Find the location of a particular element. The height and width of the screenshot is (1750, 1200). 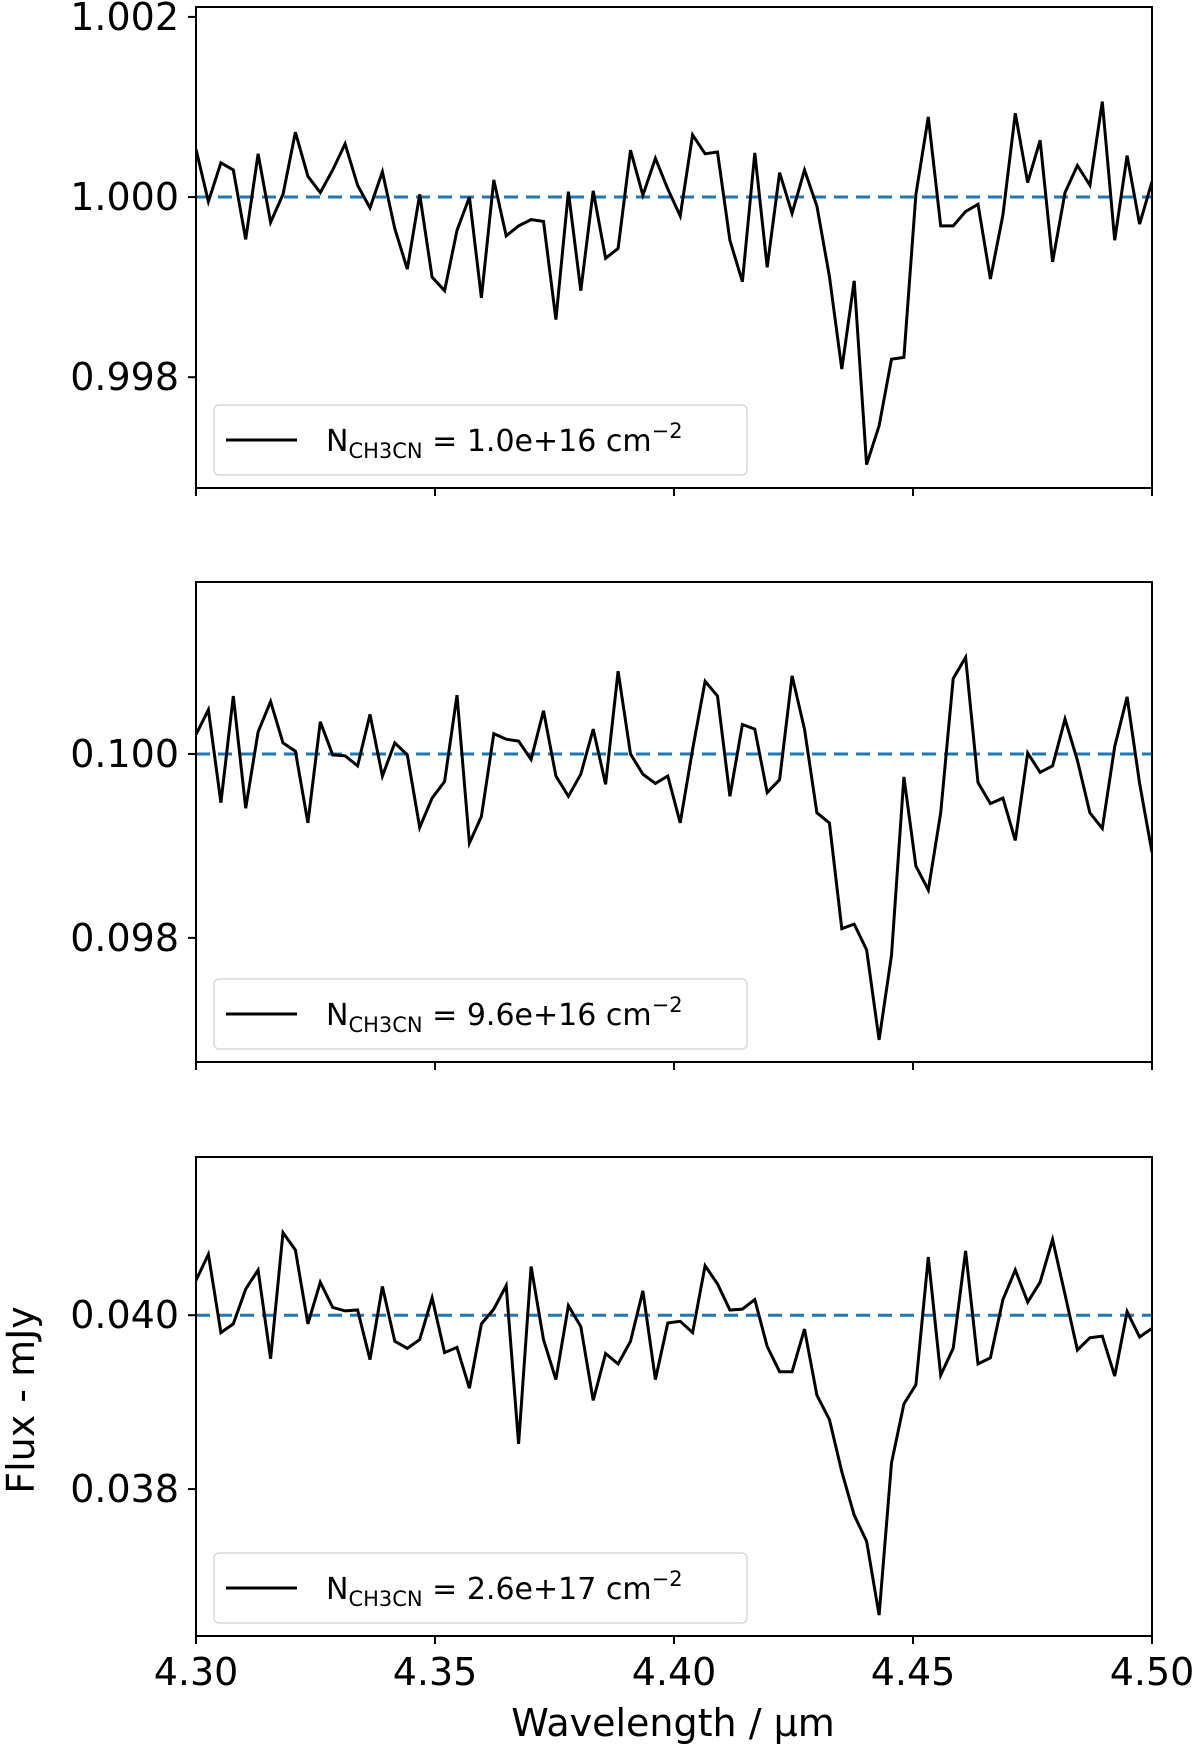

legend: NCH3CN = 9.6e+16 cm−2 is located at coordinates (480, 1014).